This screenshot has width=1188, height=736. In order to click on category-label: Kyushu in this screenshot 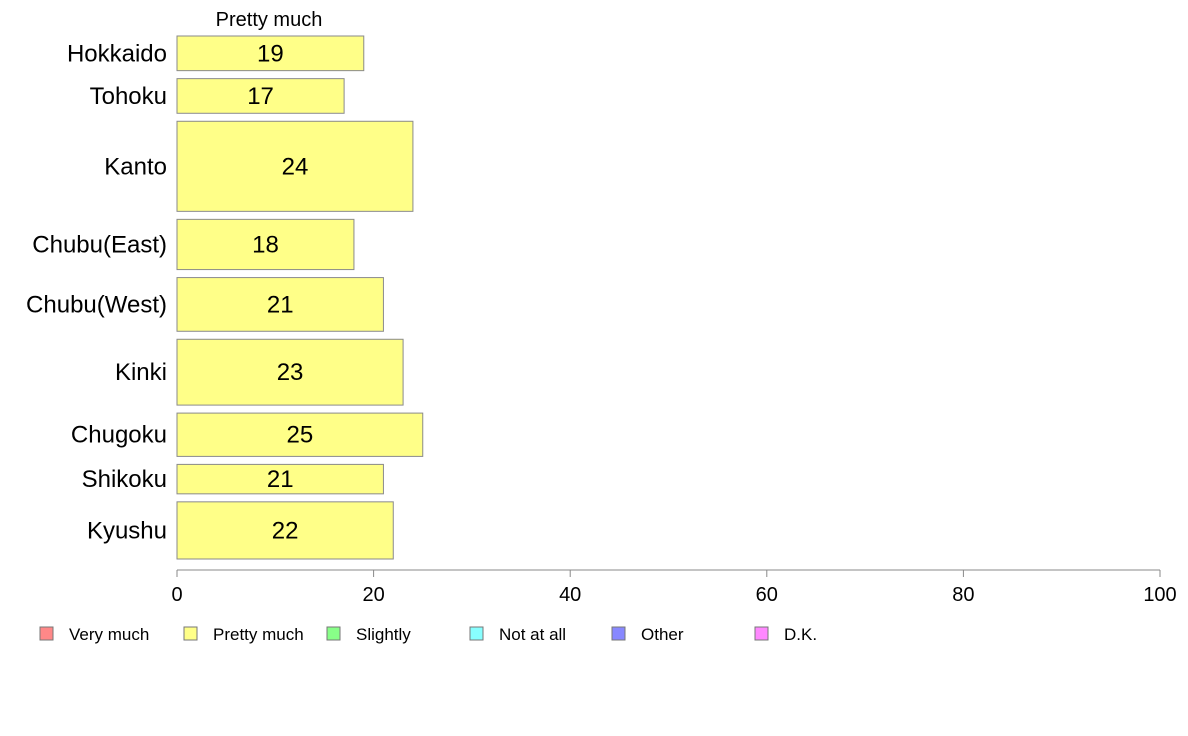, I will do `click(127, 530)`.